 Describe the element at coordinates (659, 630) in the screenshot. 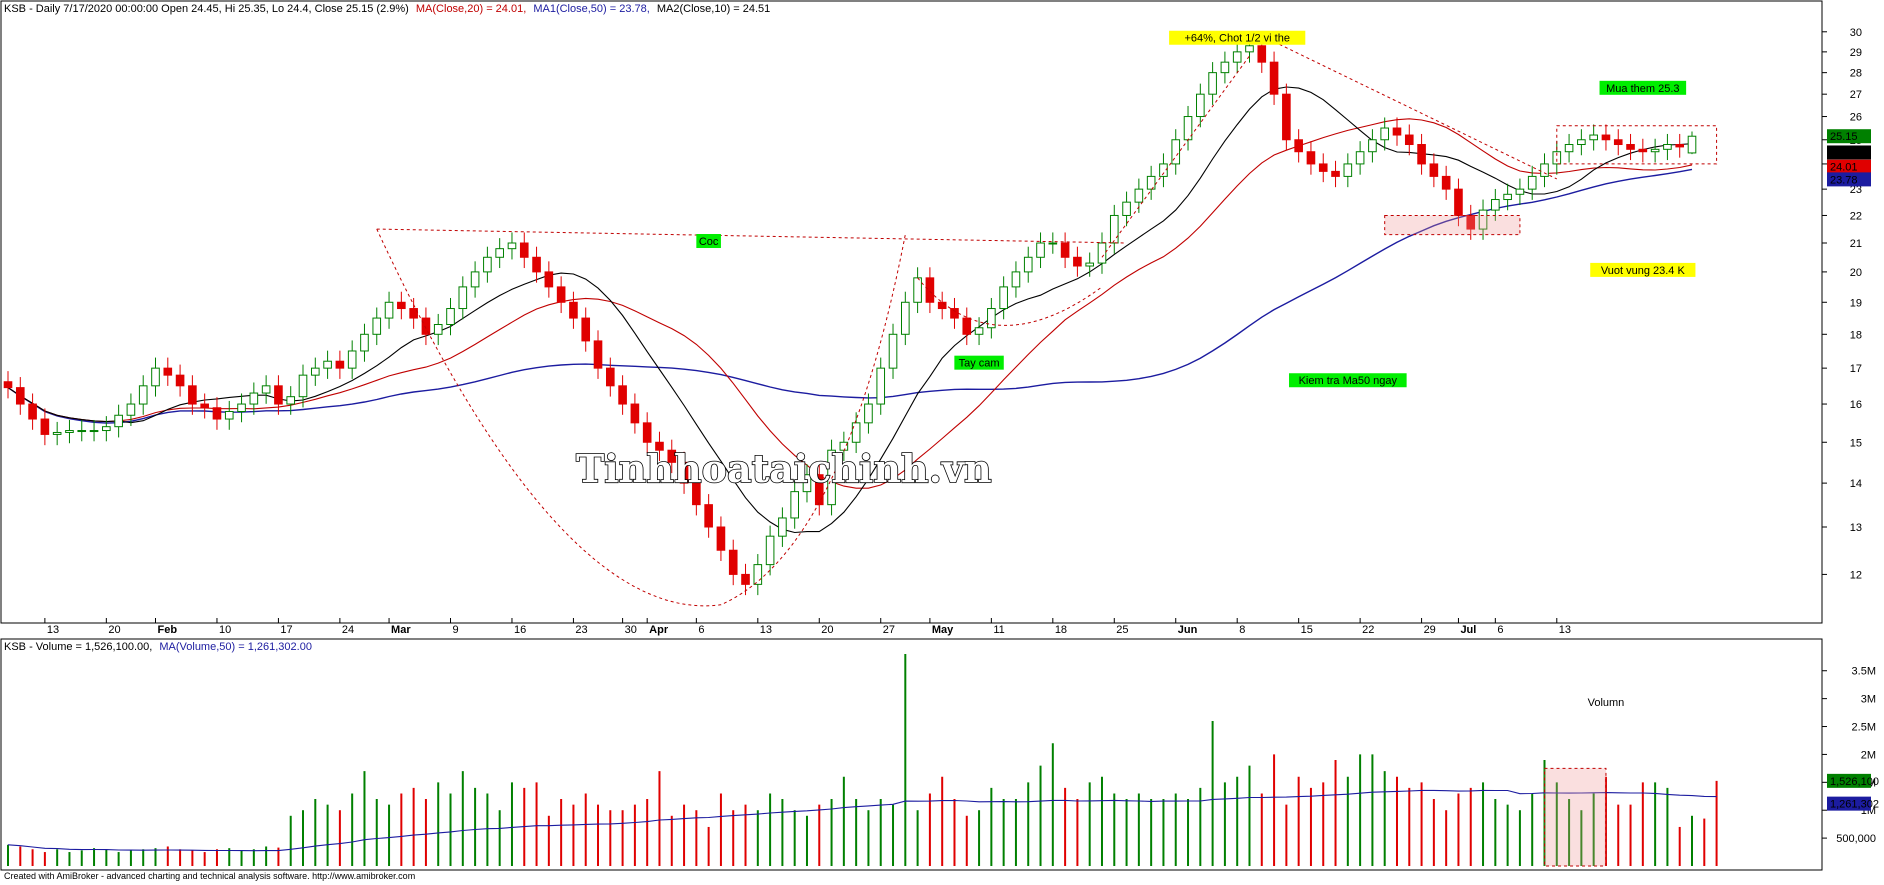

I see `date-tick-label: Apr` at that location.